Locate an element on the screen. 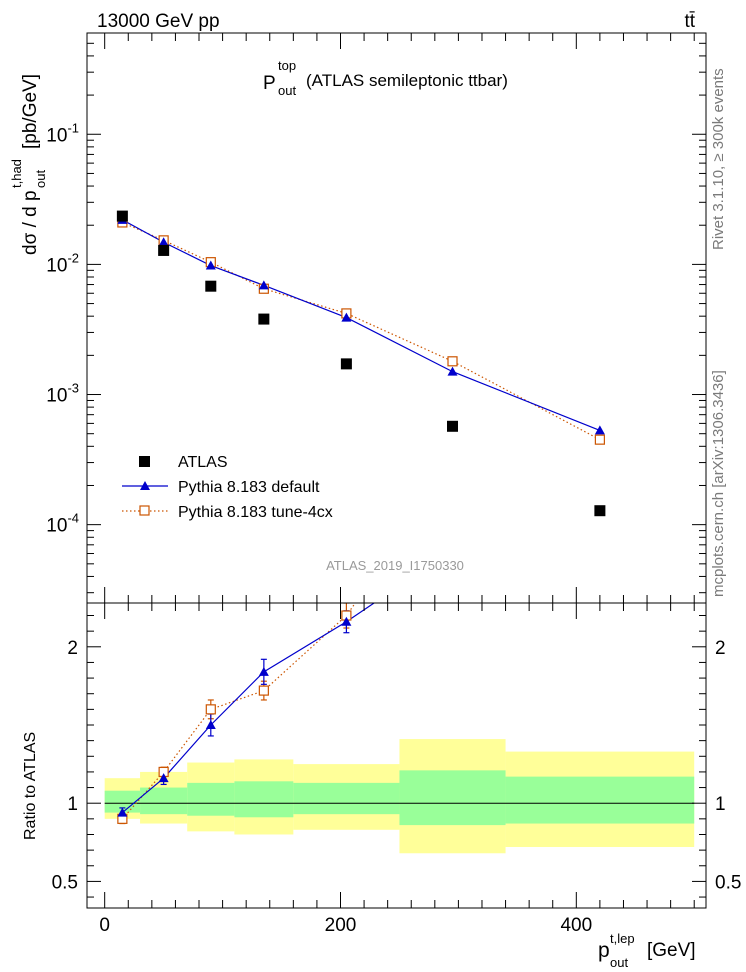 The width and height of the screenshot is (746, 972). ratio-y-tick-label-right: 0.5 is located at coordinates (728, 882).